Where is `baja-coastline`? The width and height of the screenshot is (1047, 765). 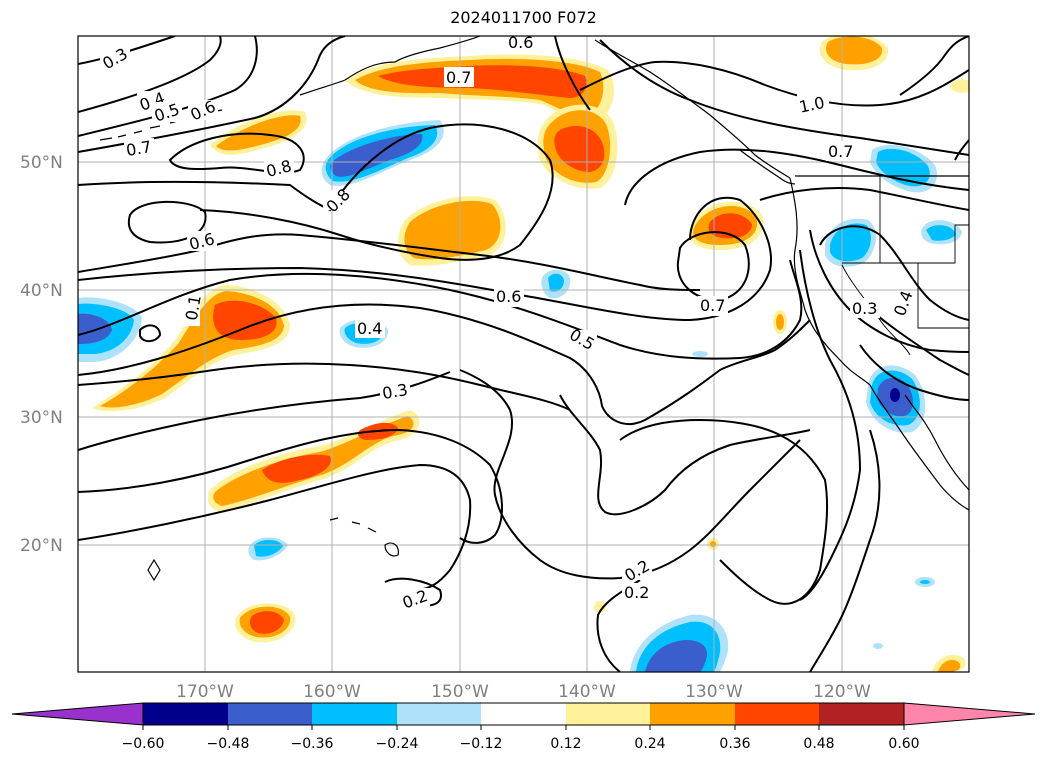
baja-coastline is located at coordinates (919, 447).